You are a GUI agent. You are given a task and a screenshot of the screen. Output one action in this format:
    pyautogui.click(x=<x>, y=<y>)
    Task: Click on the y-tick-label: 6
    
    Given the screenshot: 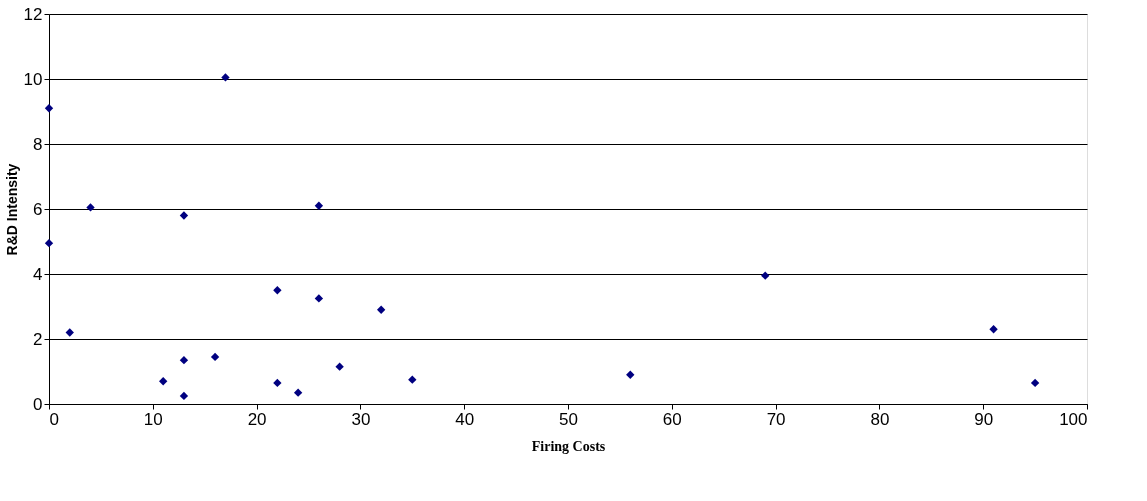 What is the action you would take?
    pyautogui.click(x=38, y=209)
    